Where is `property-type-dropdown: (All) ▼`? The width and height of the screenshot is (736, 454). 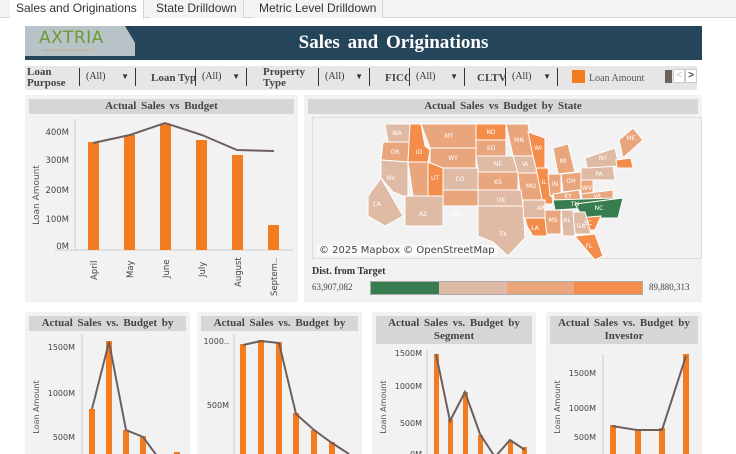 property-type-dropdown: (All) ▼ is located at coordinates (344, 77).